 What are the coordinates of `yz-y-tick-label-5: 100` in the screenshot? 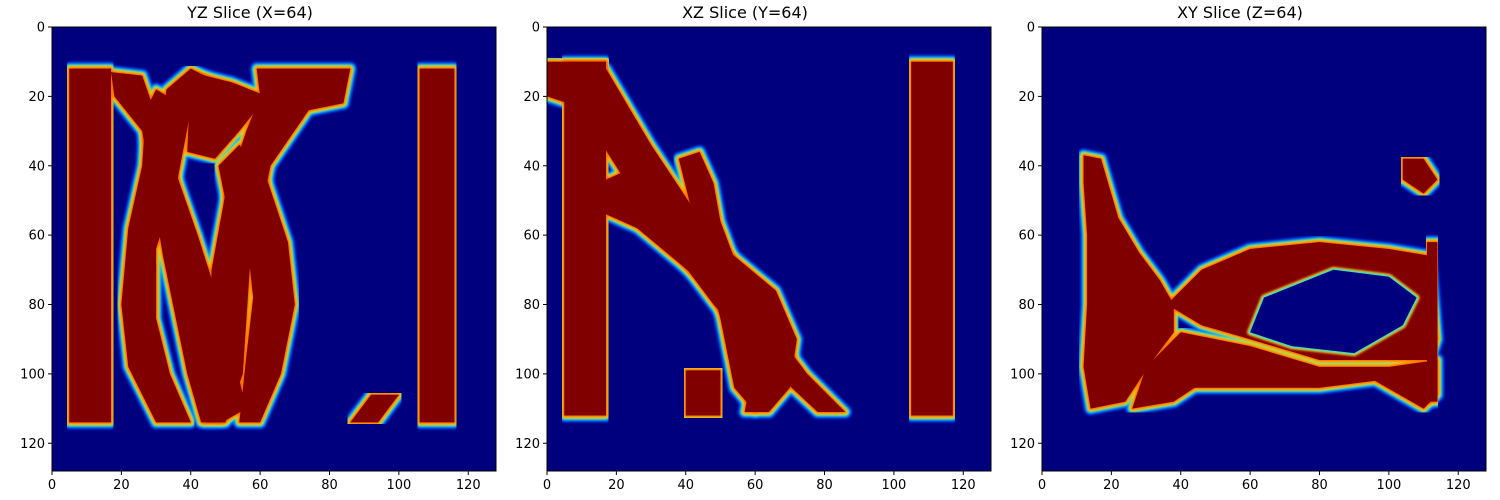 It's located at (32, 374).